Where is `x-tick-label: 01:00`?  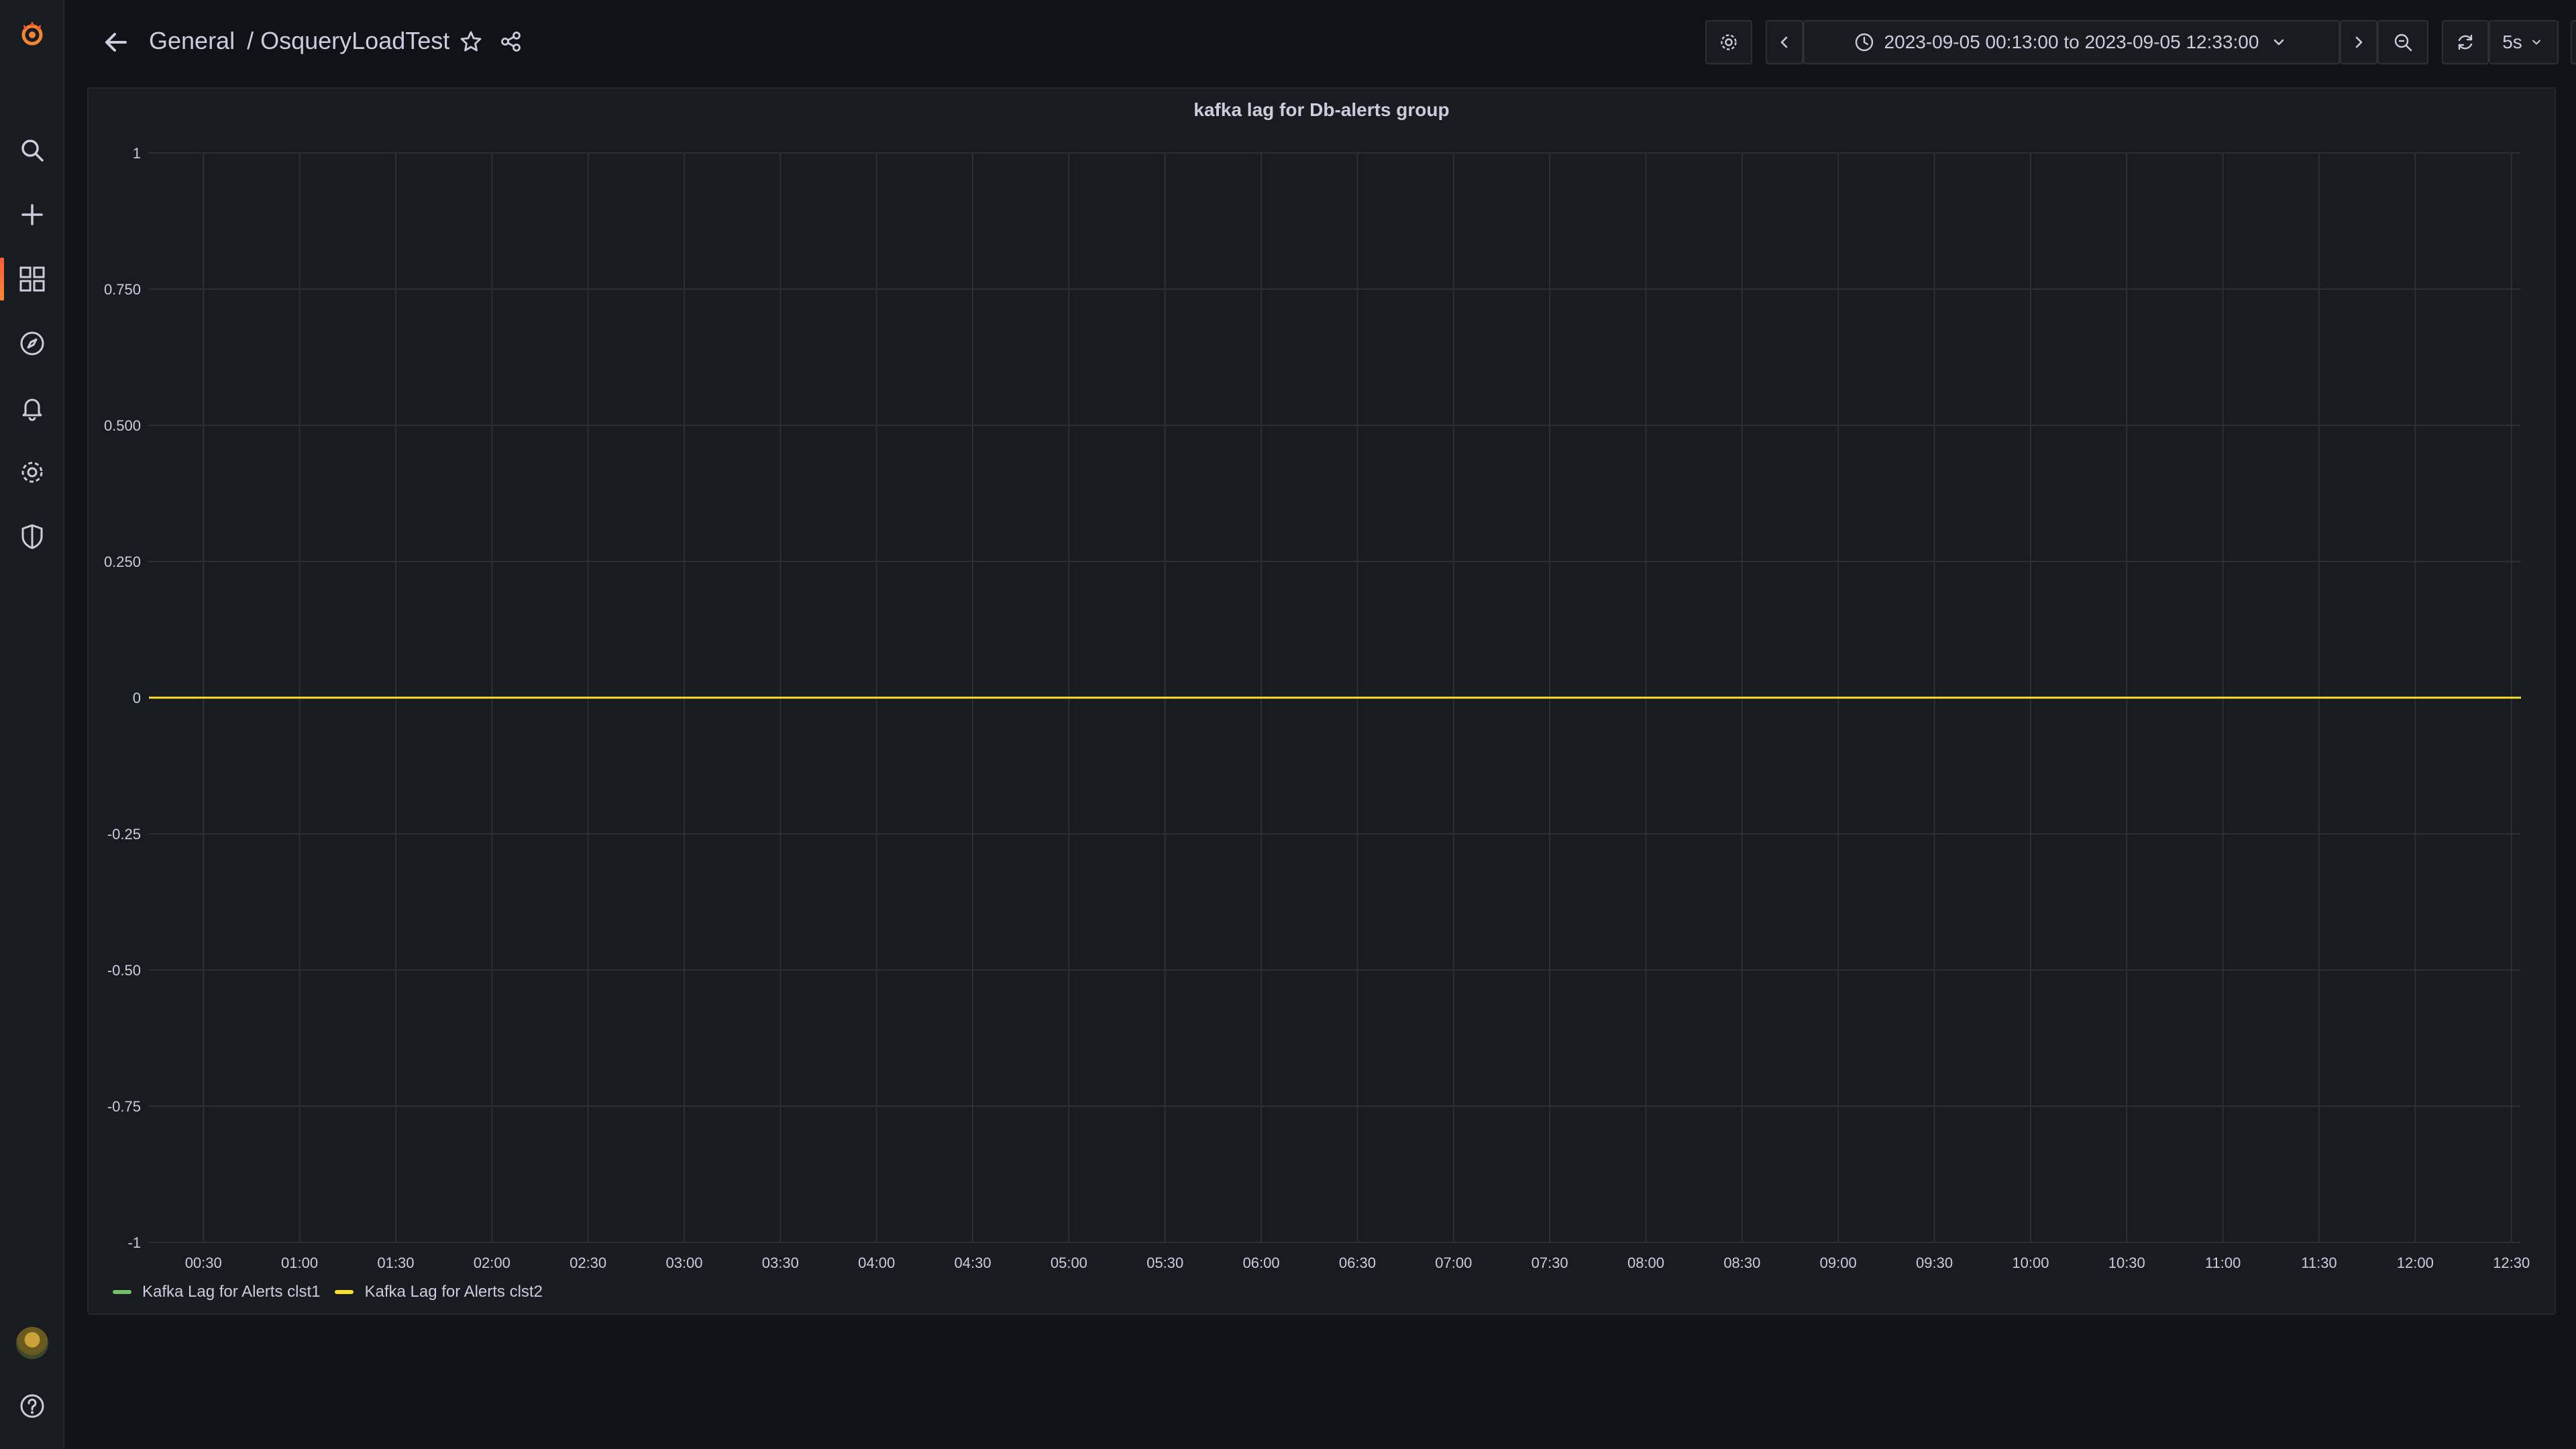 x-tick-label: 01:00 is located at coordinates (299, 1262).